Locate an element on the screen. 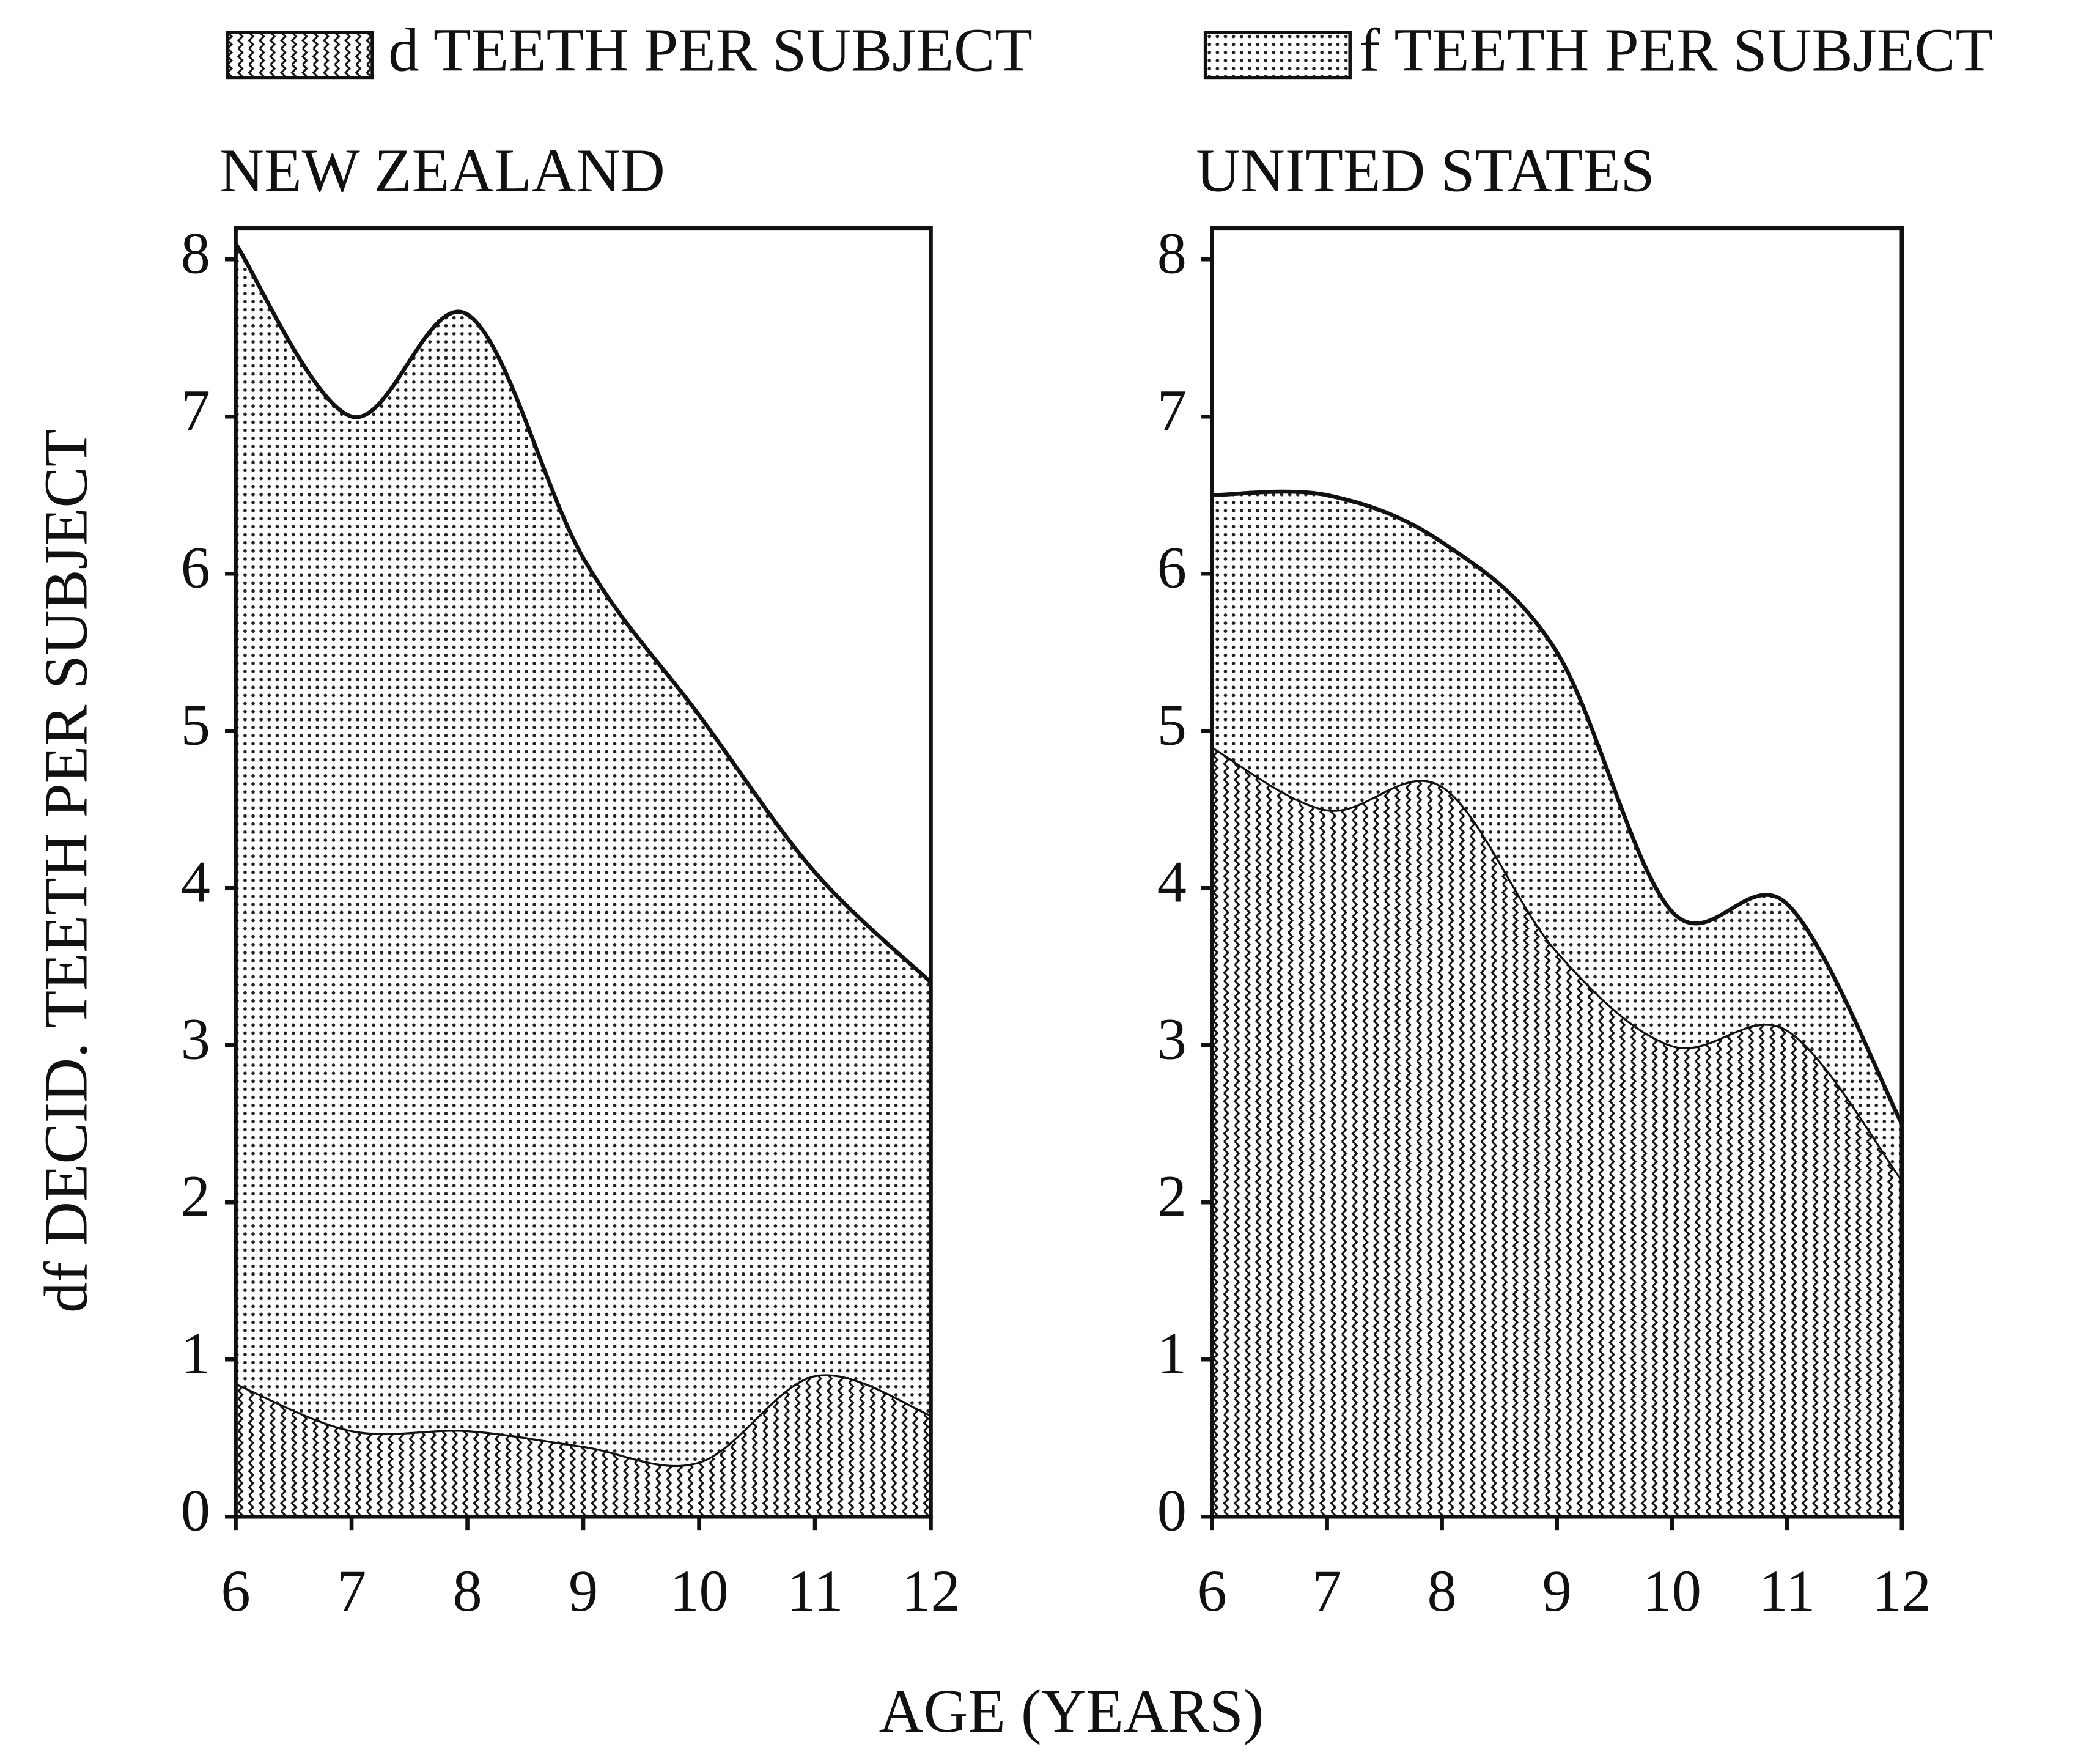 The height and width of the screenshot is (1758, 2100). x-axis-label: AGE (YEARS) is located at coordinates (1071, 1711).